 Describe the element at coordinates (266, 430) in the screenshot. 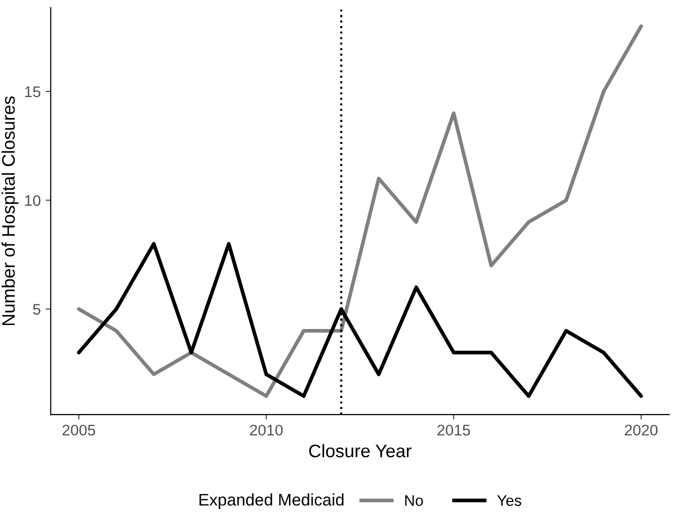

I see `x-tick-label: 2010` at that location.